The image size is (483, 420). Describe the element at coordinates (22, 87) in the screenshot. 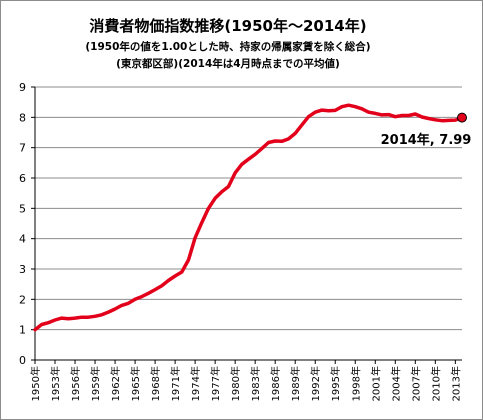

I see `y-tick-label: 9` at that location.